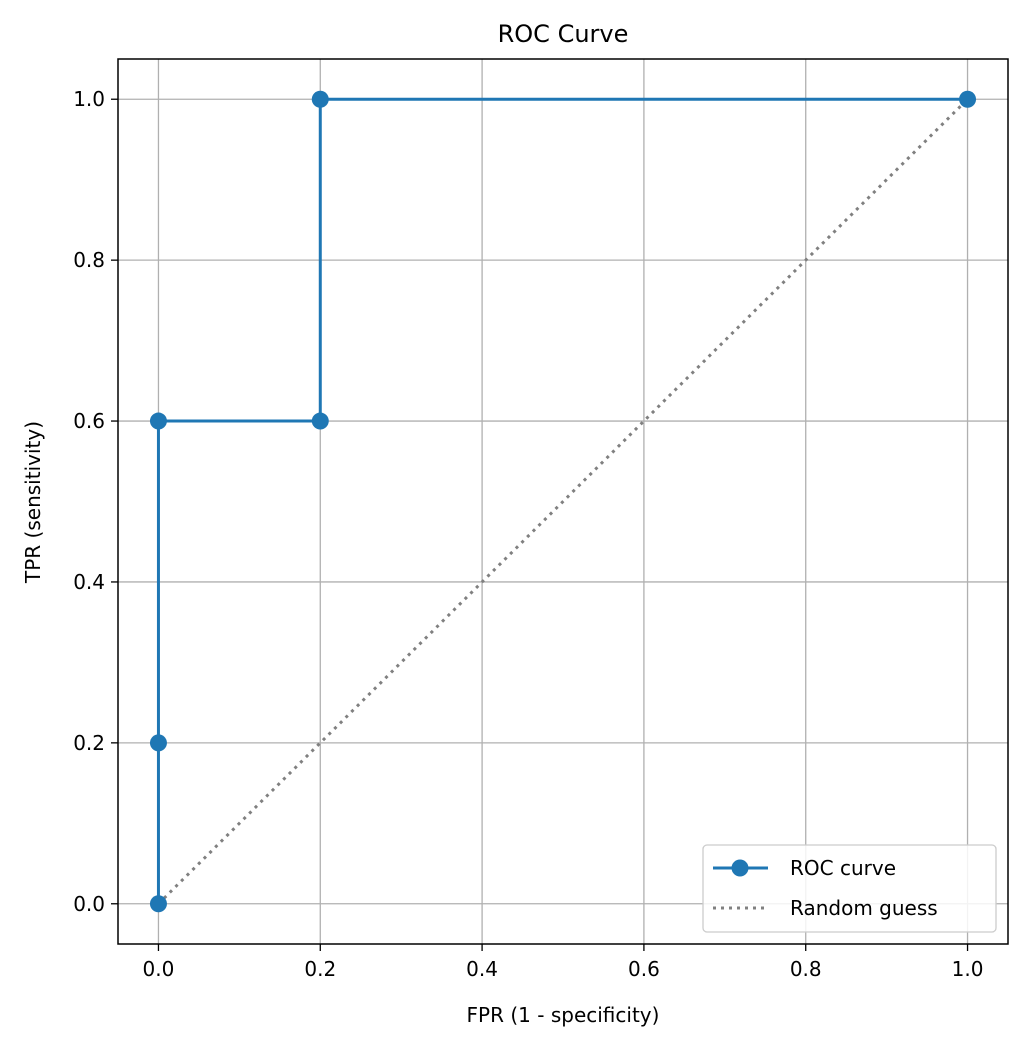  I want to click on y-tick-label: 1.0, so click(89, 99).